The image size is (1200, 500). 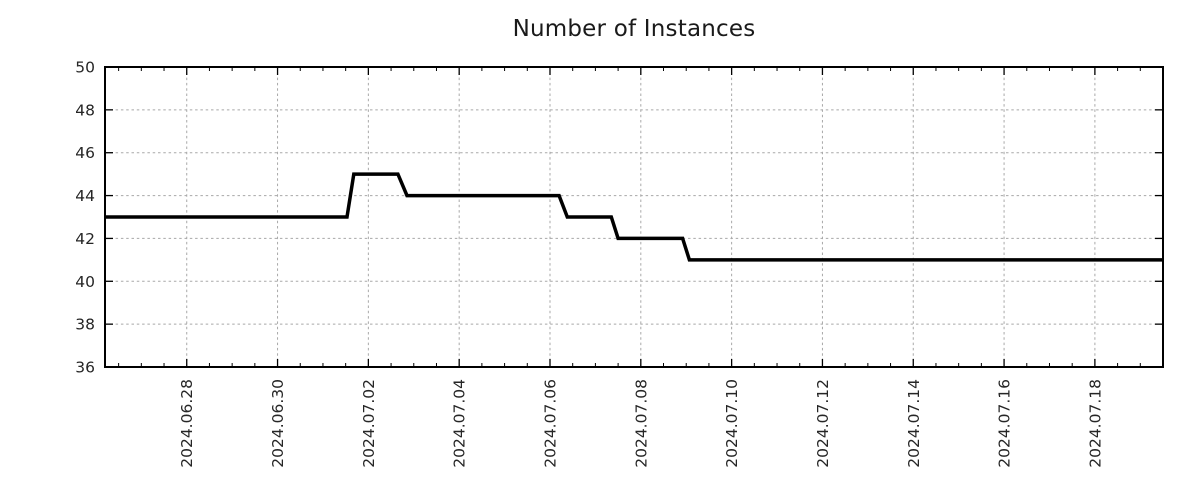 I want to click on x-tick-label: 2024.07.08, so click(x=641, y=423).